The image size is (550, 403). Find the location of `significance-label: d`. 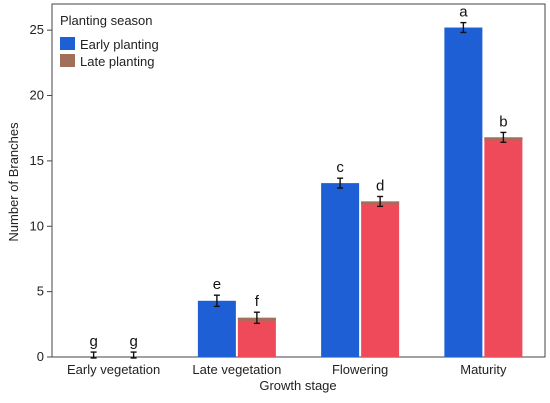

significance-label: d is located at coordinates (380, 185).